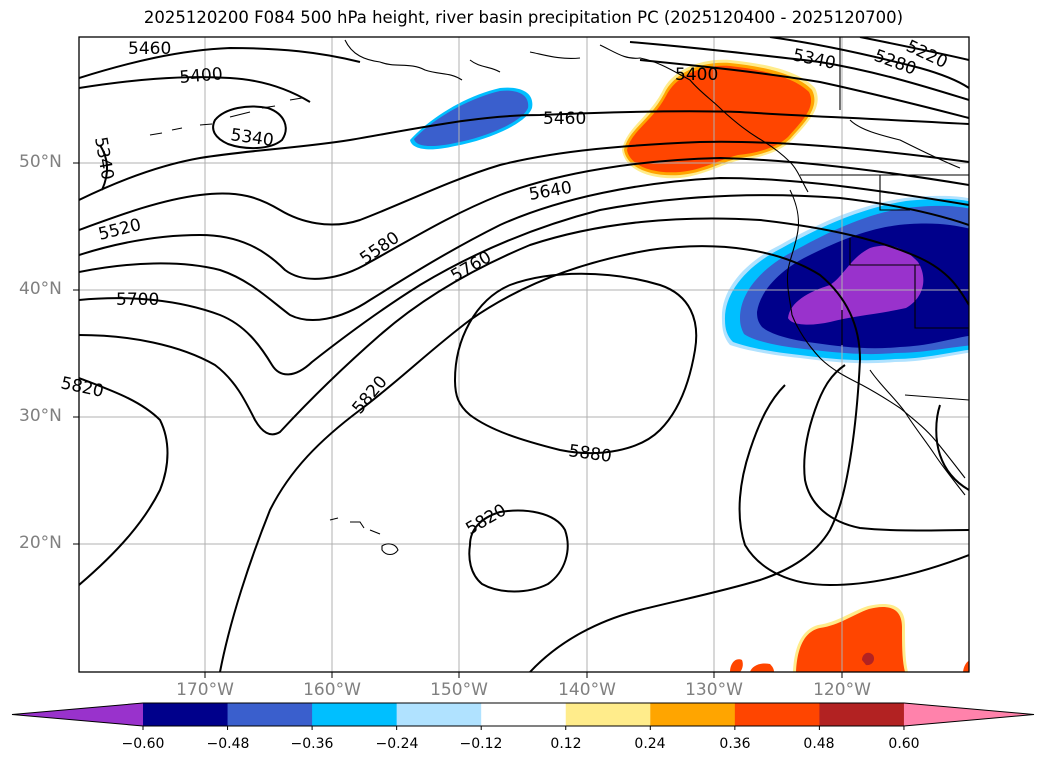 The image size is (1047, 765). Describe the element at coordinates (904, 744) in the screenshot. I see `colorbar-tick-label: 0.60` at that location.